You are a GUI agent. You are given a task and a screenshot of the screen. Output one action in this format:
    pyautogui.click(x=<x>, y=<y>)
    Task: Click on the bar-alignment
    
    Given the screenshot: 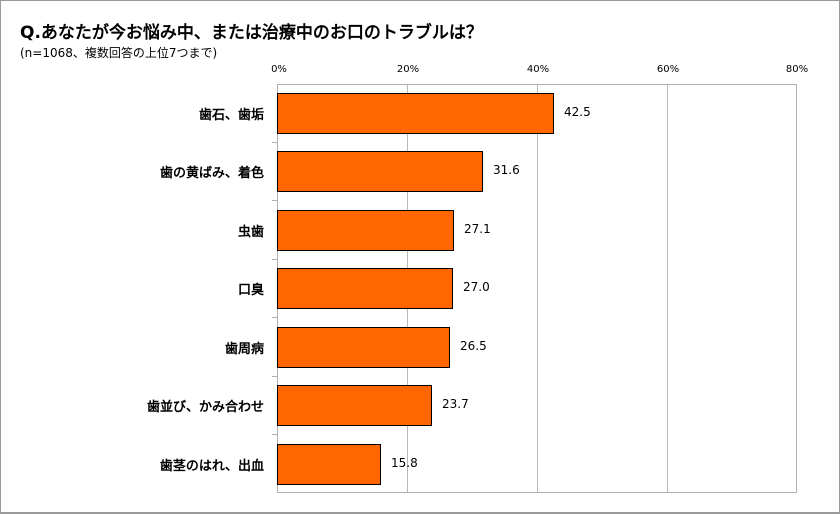 What is the action you would take?
    pyautogui.click(x=354, y=405)
    